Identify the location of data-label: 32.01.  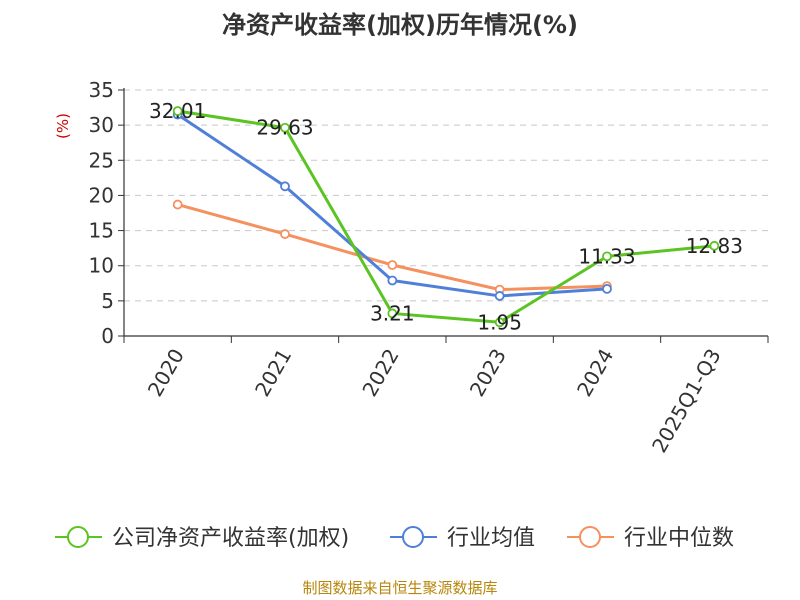
(177, 111).